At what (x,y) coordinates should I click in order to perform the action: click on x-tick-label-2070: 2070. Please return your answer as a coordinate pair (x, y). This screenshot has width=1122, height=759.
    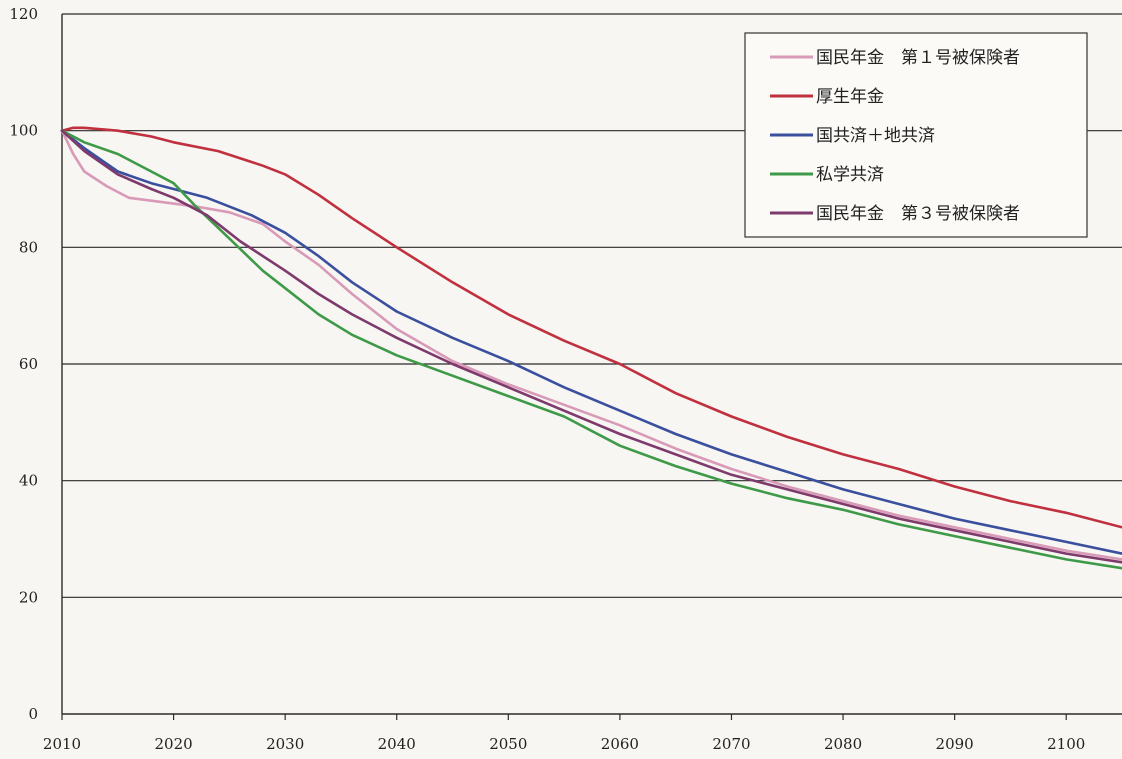
    Looking at the image, I should click on (731, 744).